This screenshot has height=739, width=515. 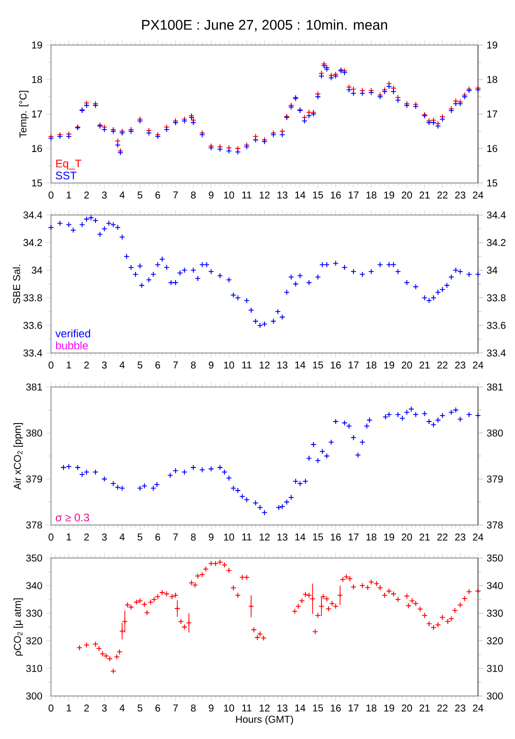 I want to click on y-tick-label: 34, so click(x=37, y=270).